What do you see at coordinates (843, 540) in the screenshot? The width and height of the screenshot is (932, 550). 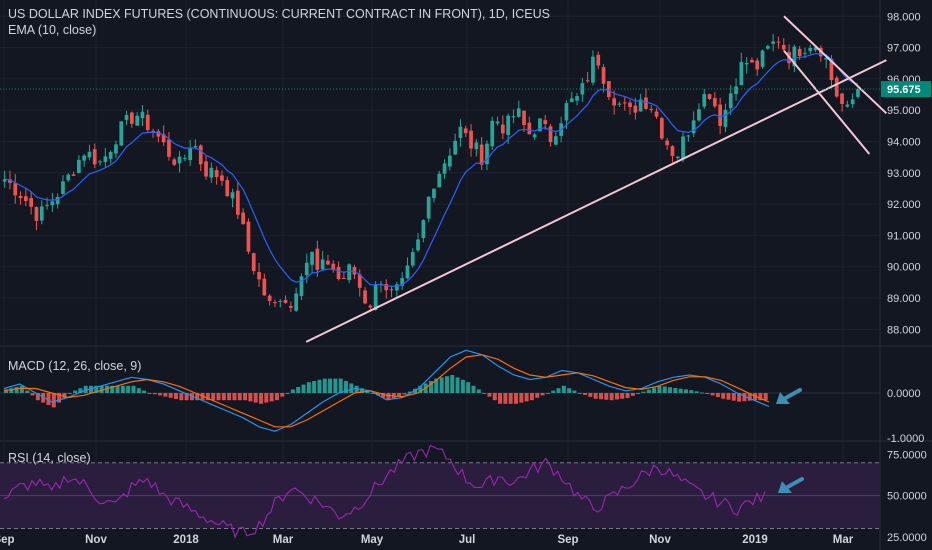 I see `time-tick-label: Mar` at bounding box center [843, 540].